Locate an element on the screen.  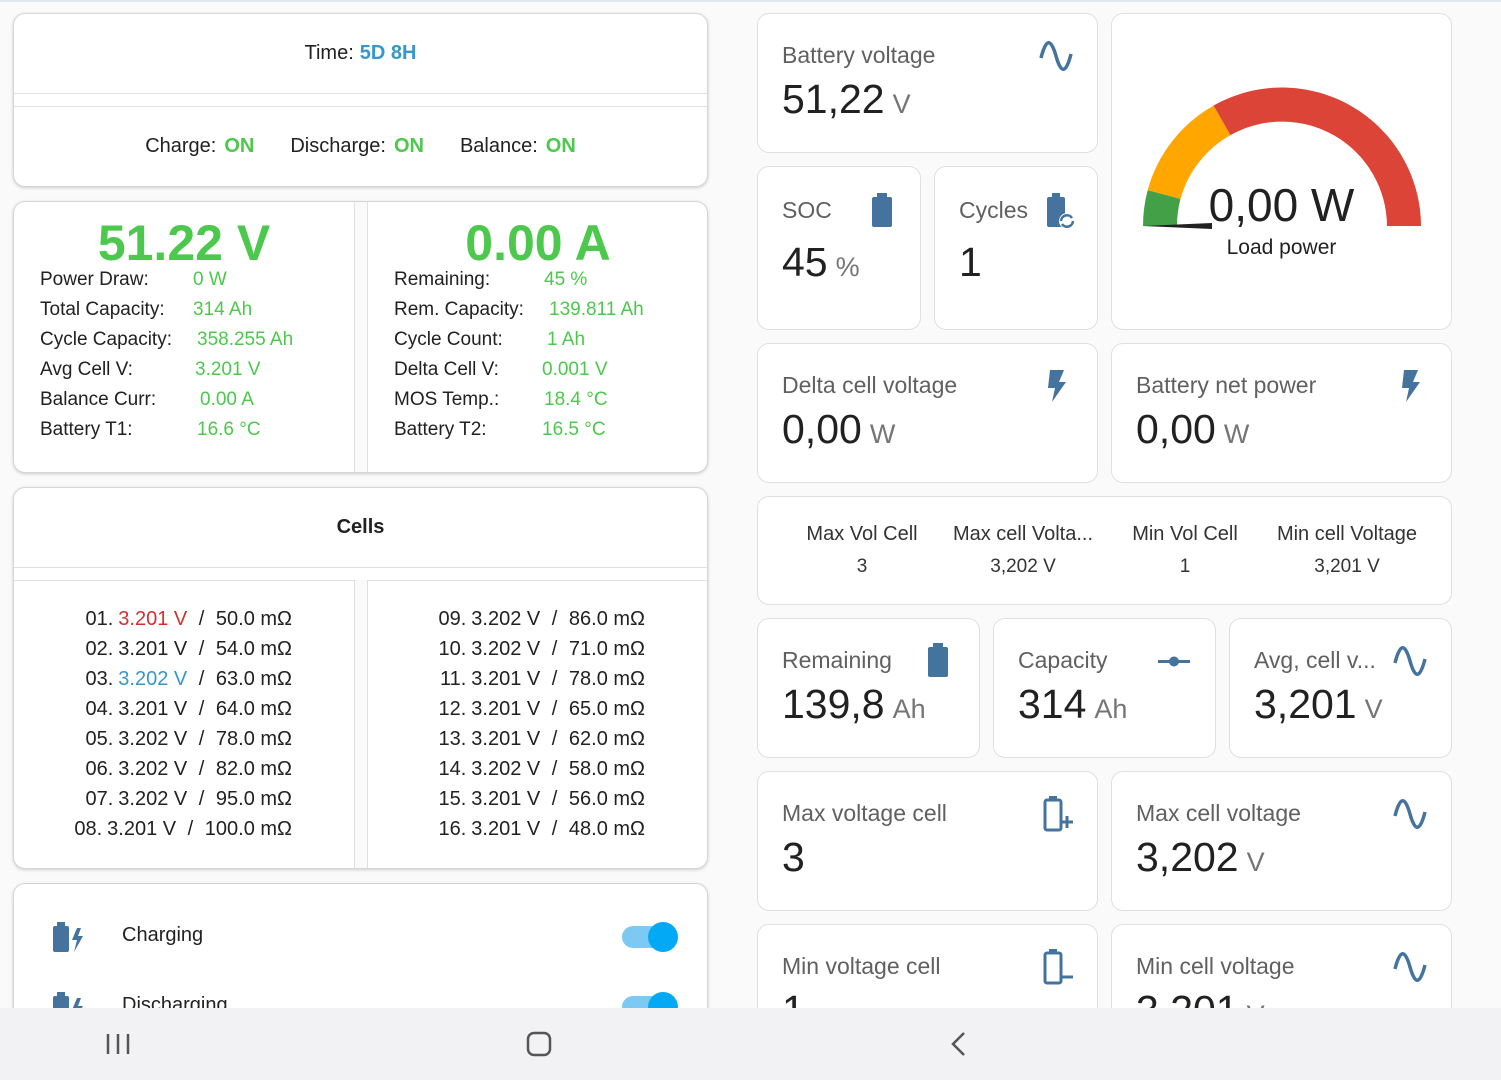
charging-toggle is located at coordinates (650, 937).